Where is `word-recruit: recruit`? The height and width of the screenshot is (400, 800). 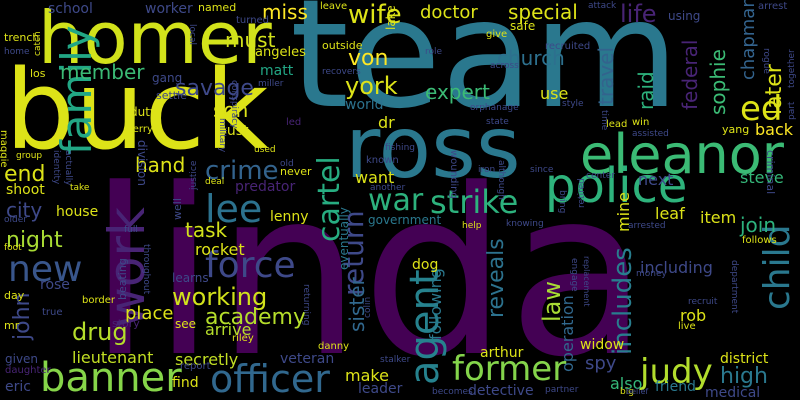
word-recruit: recruit is located at coordinates (703, 302).